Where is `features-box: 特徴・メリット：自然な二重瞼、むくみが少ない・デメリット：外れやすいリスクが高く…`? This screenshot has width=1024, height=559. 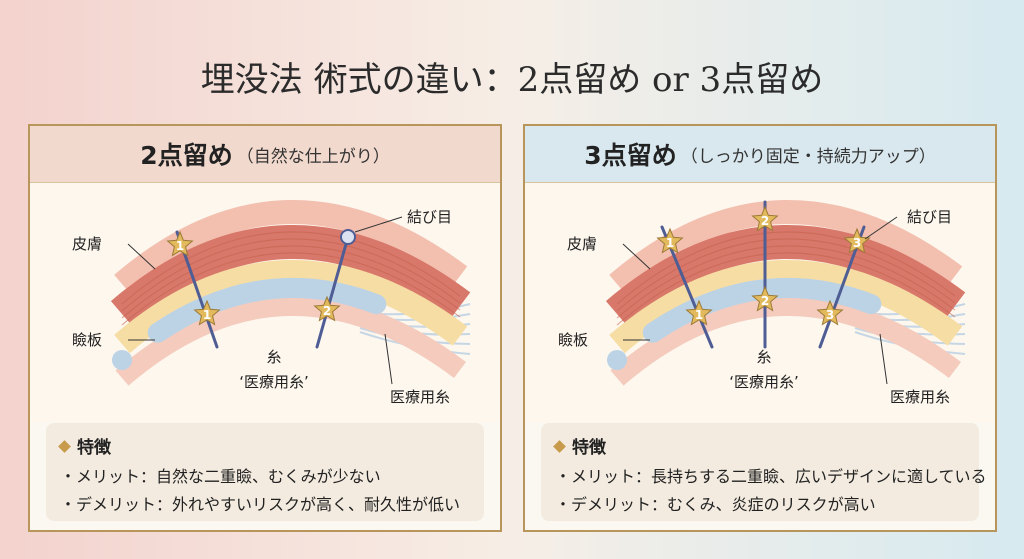 features-box: 特徴・メリット：自然な二重瞼、むくみが少ない・デメリット：外れやすいリスクが高く… is located at coordinates (265, 472).